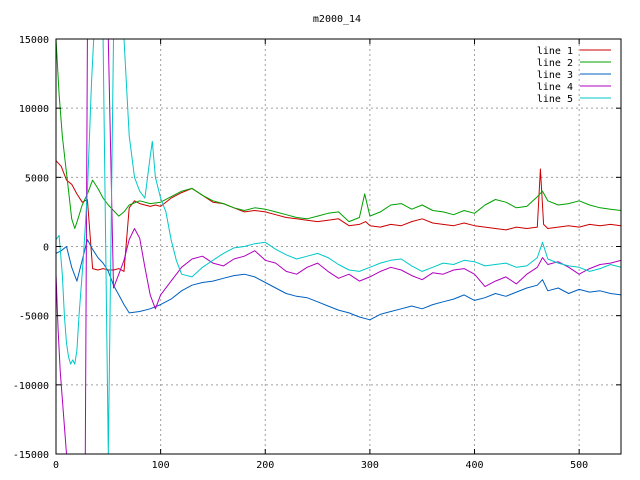 The image size is (640, 480). I want to click on y-tick-label: 10000, so click(34, 109).